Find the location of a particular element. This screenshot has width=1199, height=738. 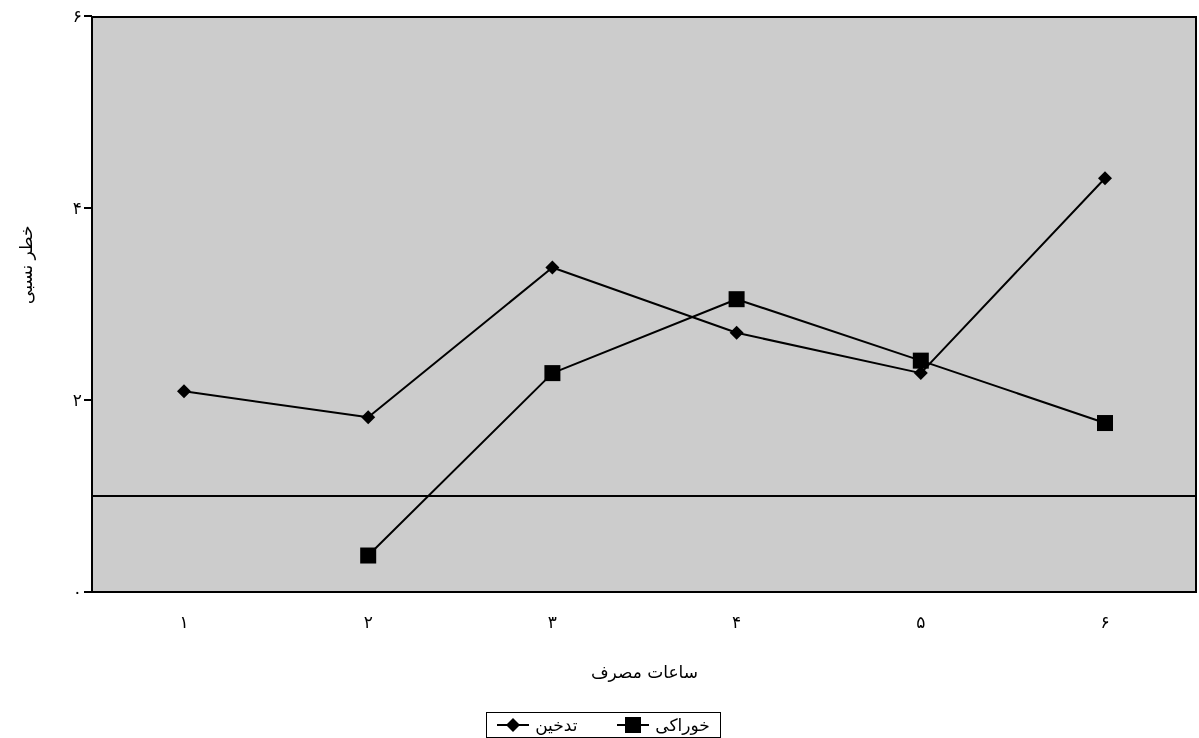

x-tick-label: ۳ is located at coordinates (552, 622).